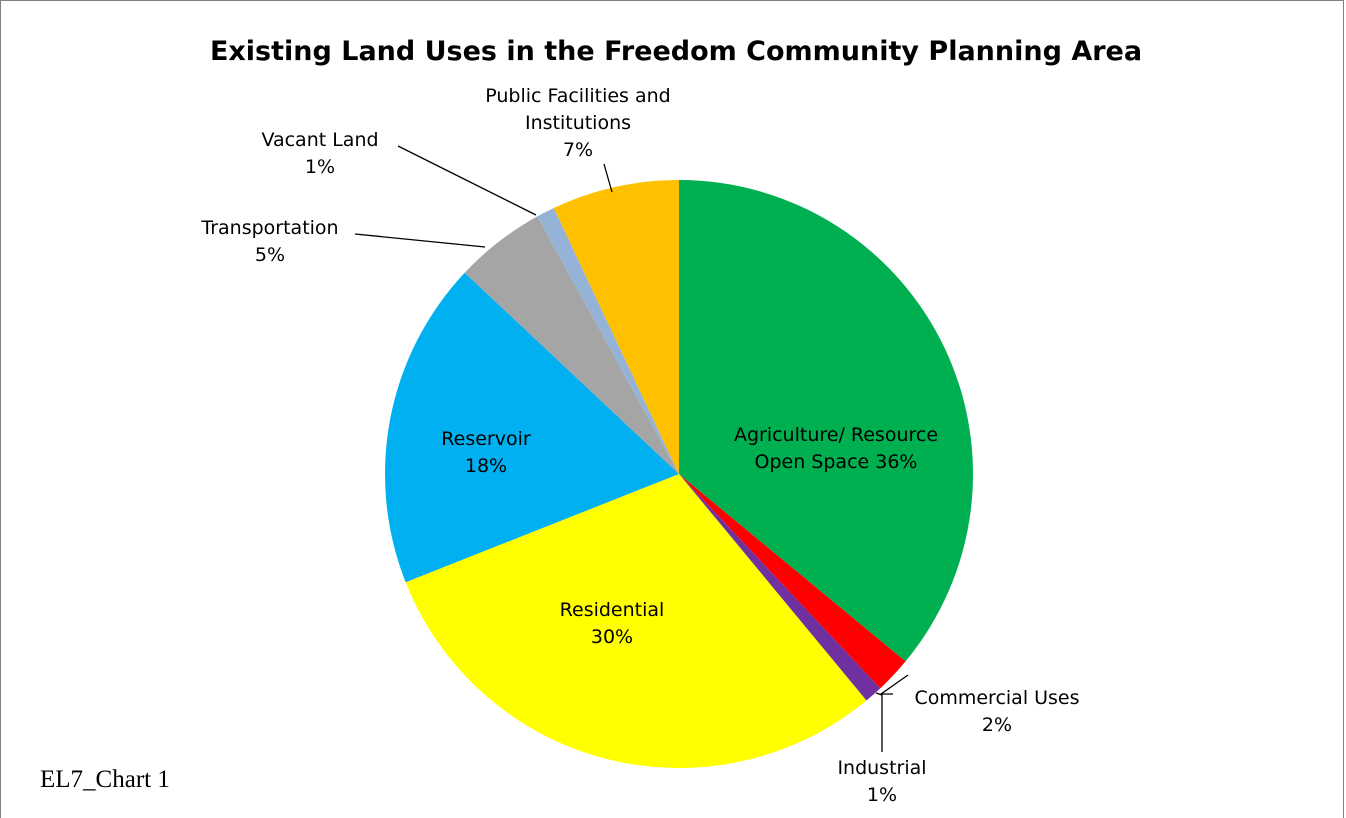 The height and width of the screenshot is (818, 1346). Describe the element at coordinates (319, 153) in the screenshot. I see `slice-label: Vacant Land 1%` at that location.